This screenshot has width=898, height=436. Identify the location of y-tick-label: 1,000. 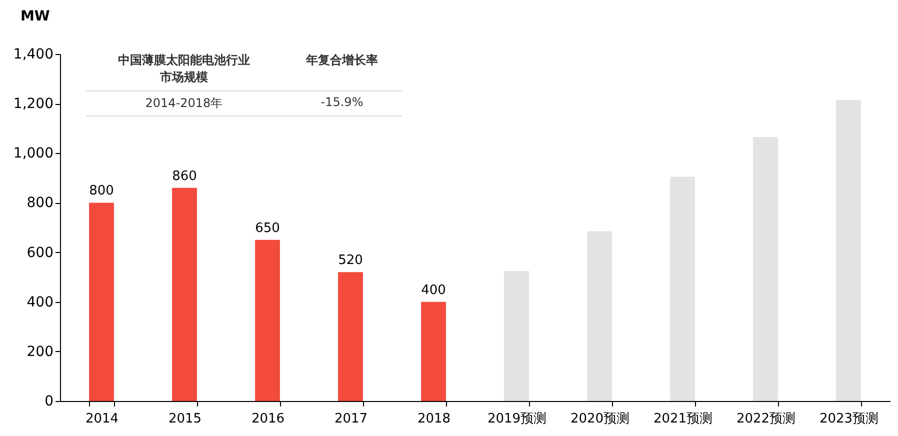
(33, 154).